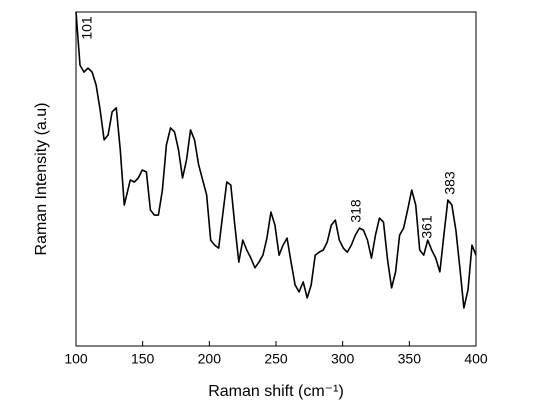 Image resolution: width=553 pixels, height=415 pixels. What do you see at coordinates (410, 359) in the screenshot?
I see `x-tick-label: 350` at bounding box center [410, 359].